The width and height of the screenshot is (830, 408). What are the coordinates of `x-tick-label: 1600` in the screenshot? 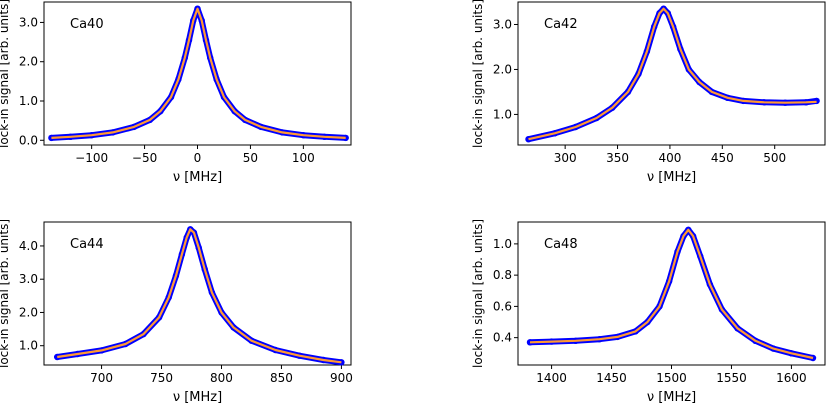 It's located at (791, 378).